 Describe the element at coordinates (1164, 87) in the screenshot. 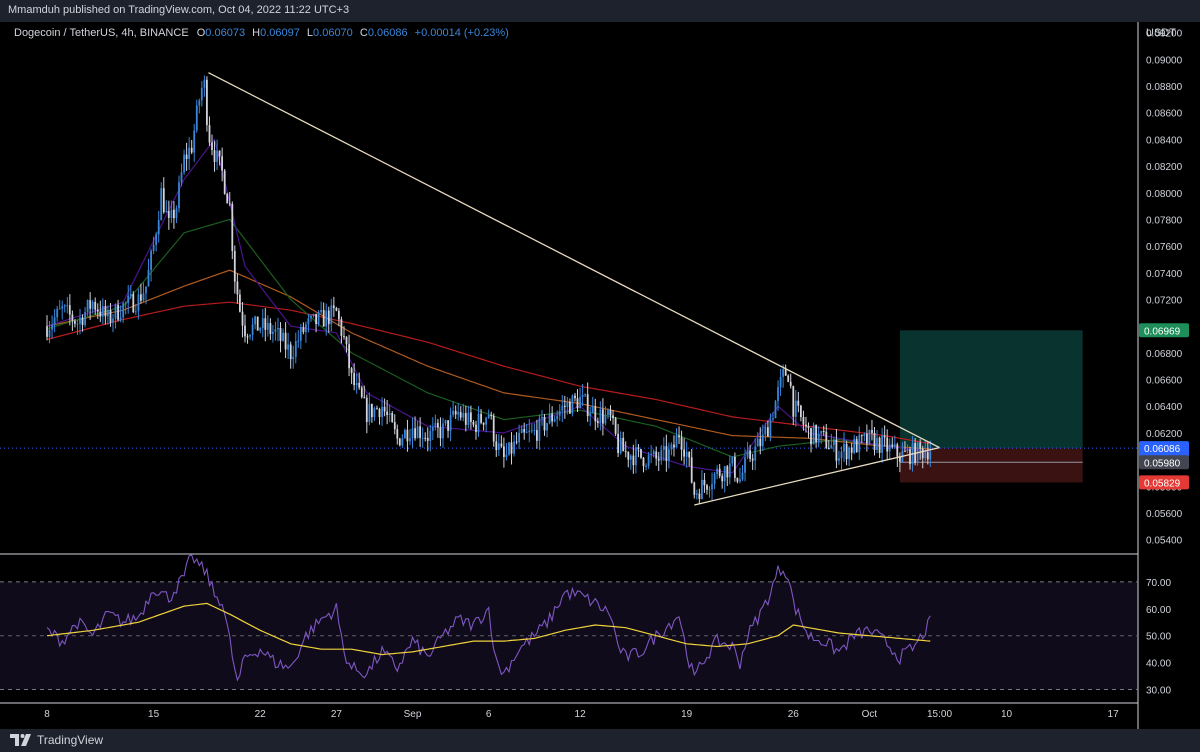

I see `price-tick-label: 0.08800` at that location.